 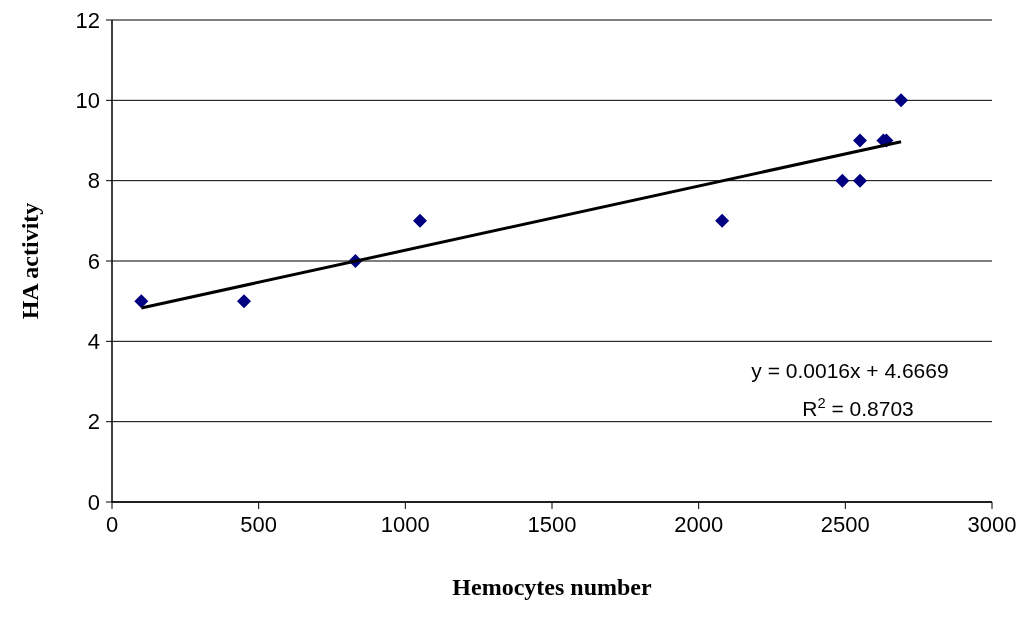 I want to click on x-tick-label: 1000, so click(x=405, y=524).